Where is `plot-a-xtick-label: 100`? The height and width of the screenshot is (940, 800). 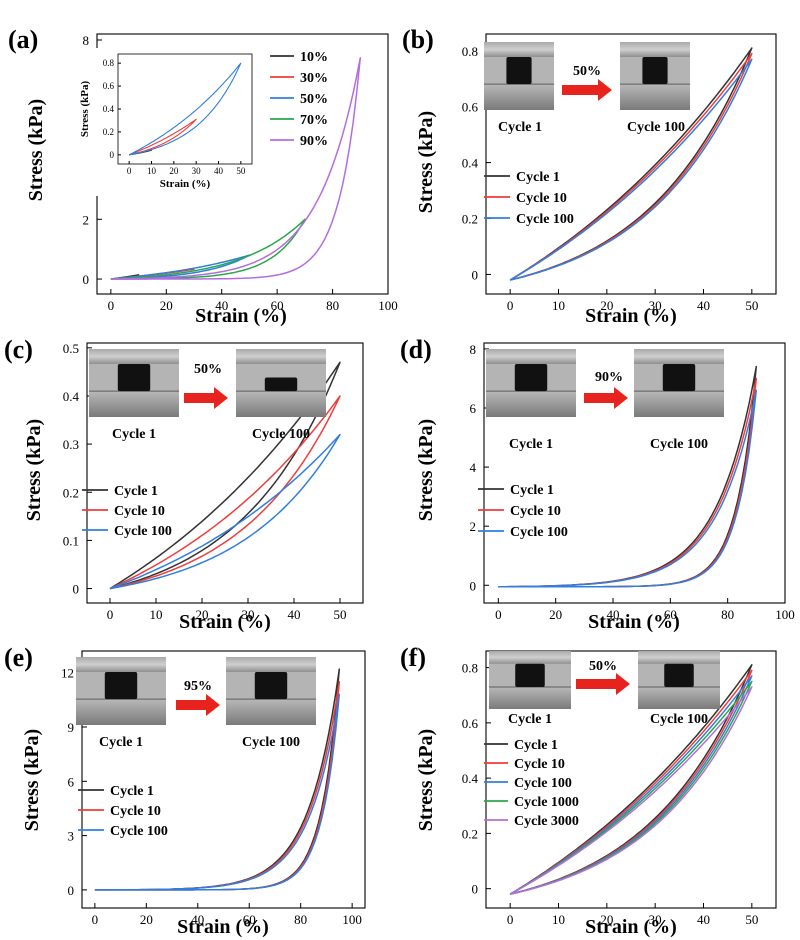 plot-a-xtick-label: 100 is located at coordinates (388, 305).